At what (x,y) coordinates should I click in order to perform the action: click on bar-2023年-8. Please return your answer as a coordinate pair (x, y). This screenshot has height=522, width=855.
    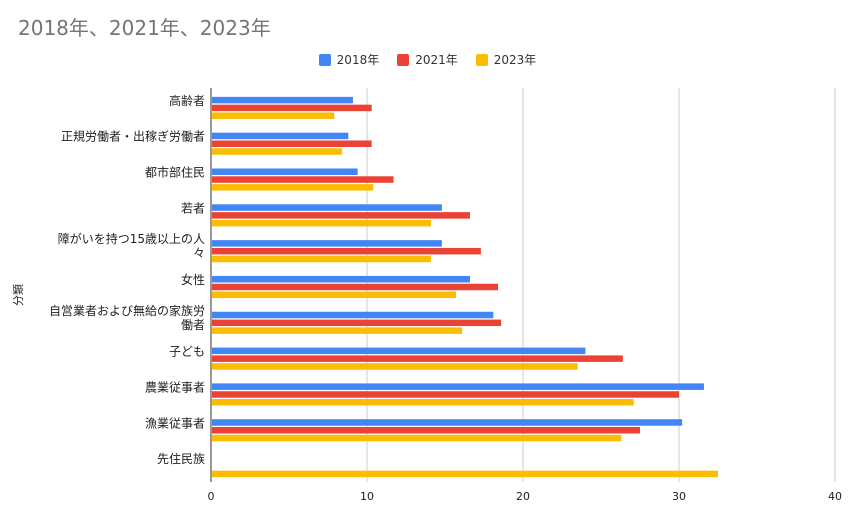
    Looking at the image, I should click on (423, 402).